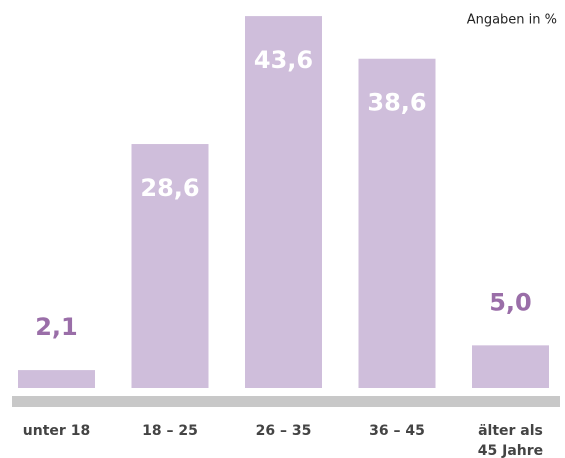 The width and height of the screenshot is (565, 458). I want to click on value-label: 43,6, so click(283, 60).